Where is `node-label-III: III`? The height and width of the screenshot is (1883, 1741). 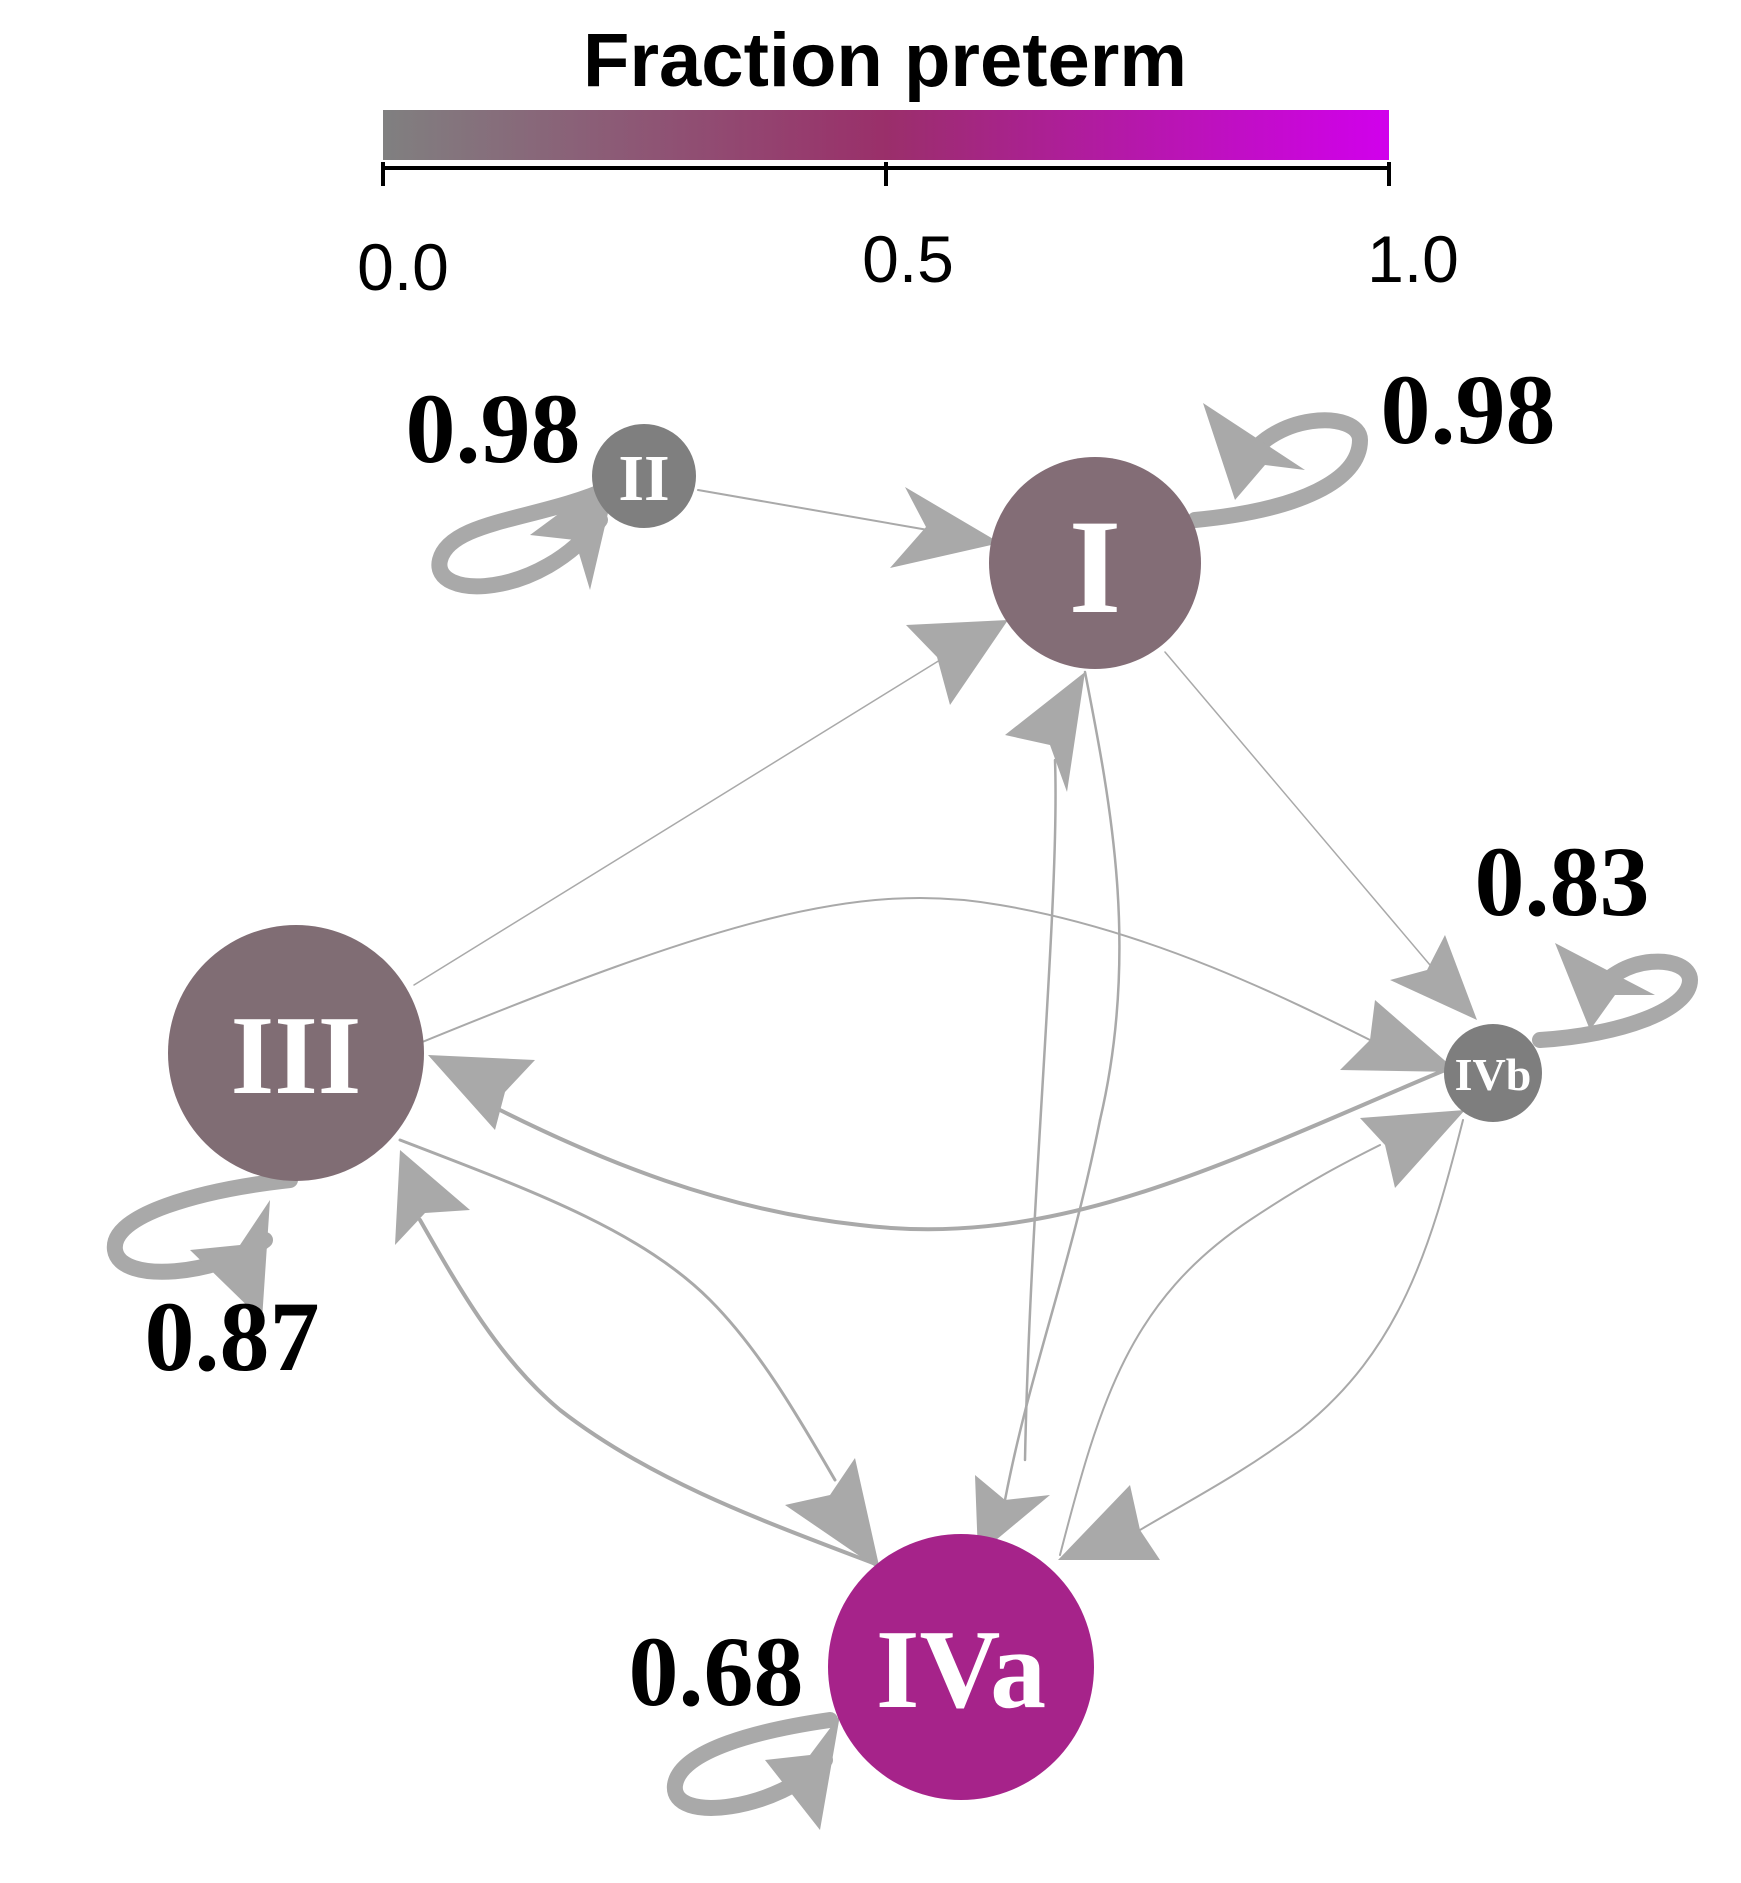 node-label-III: III is located at coordinates (296, 1056).